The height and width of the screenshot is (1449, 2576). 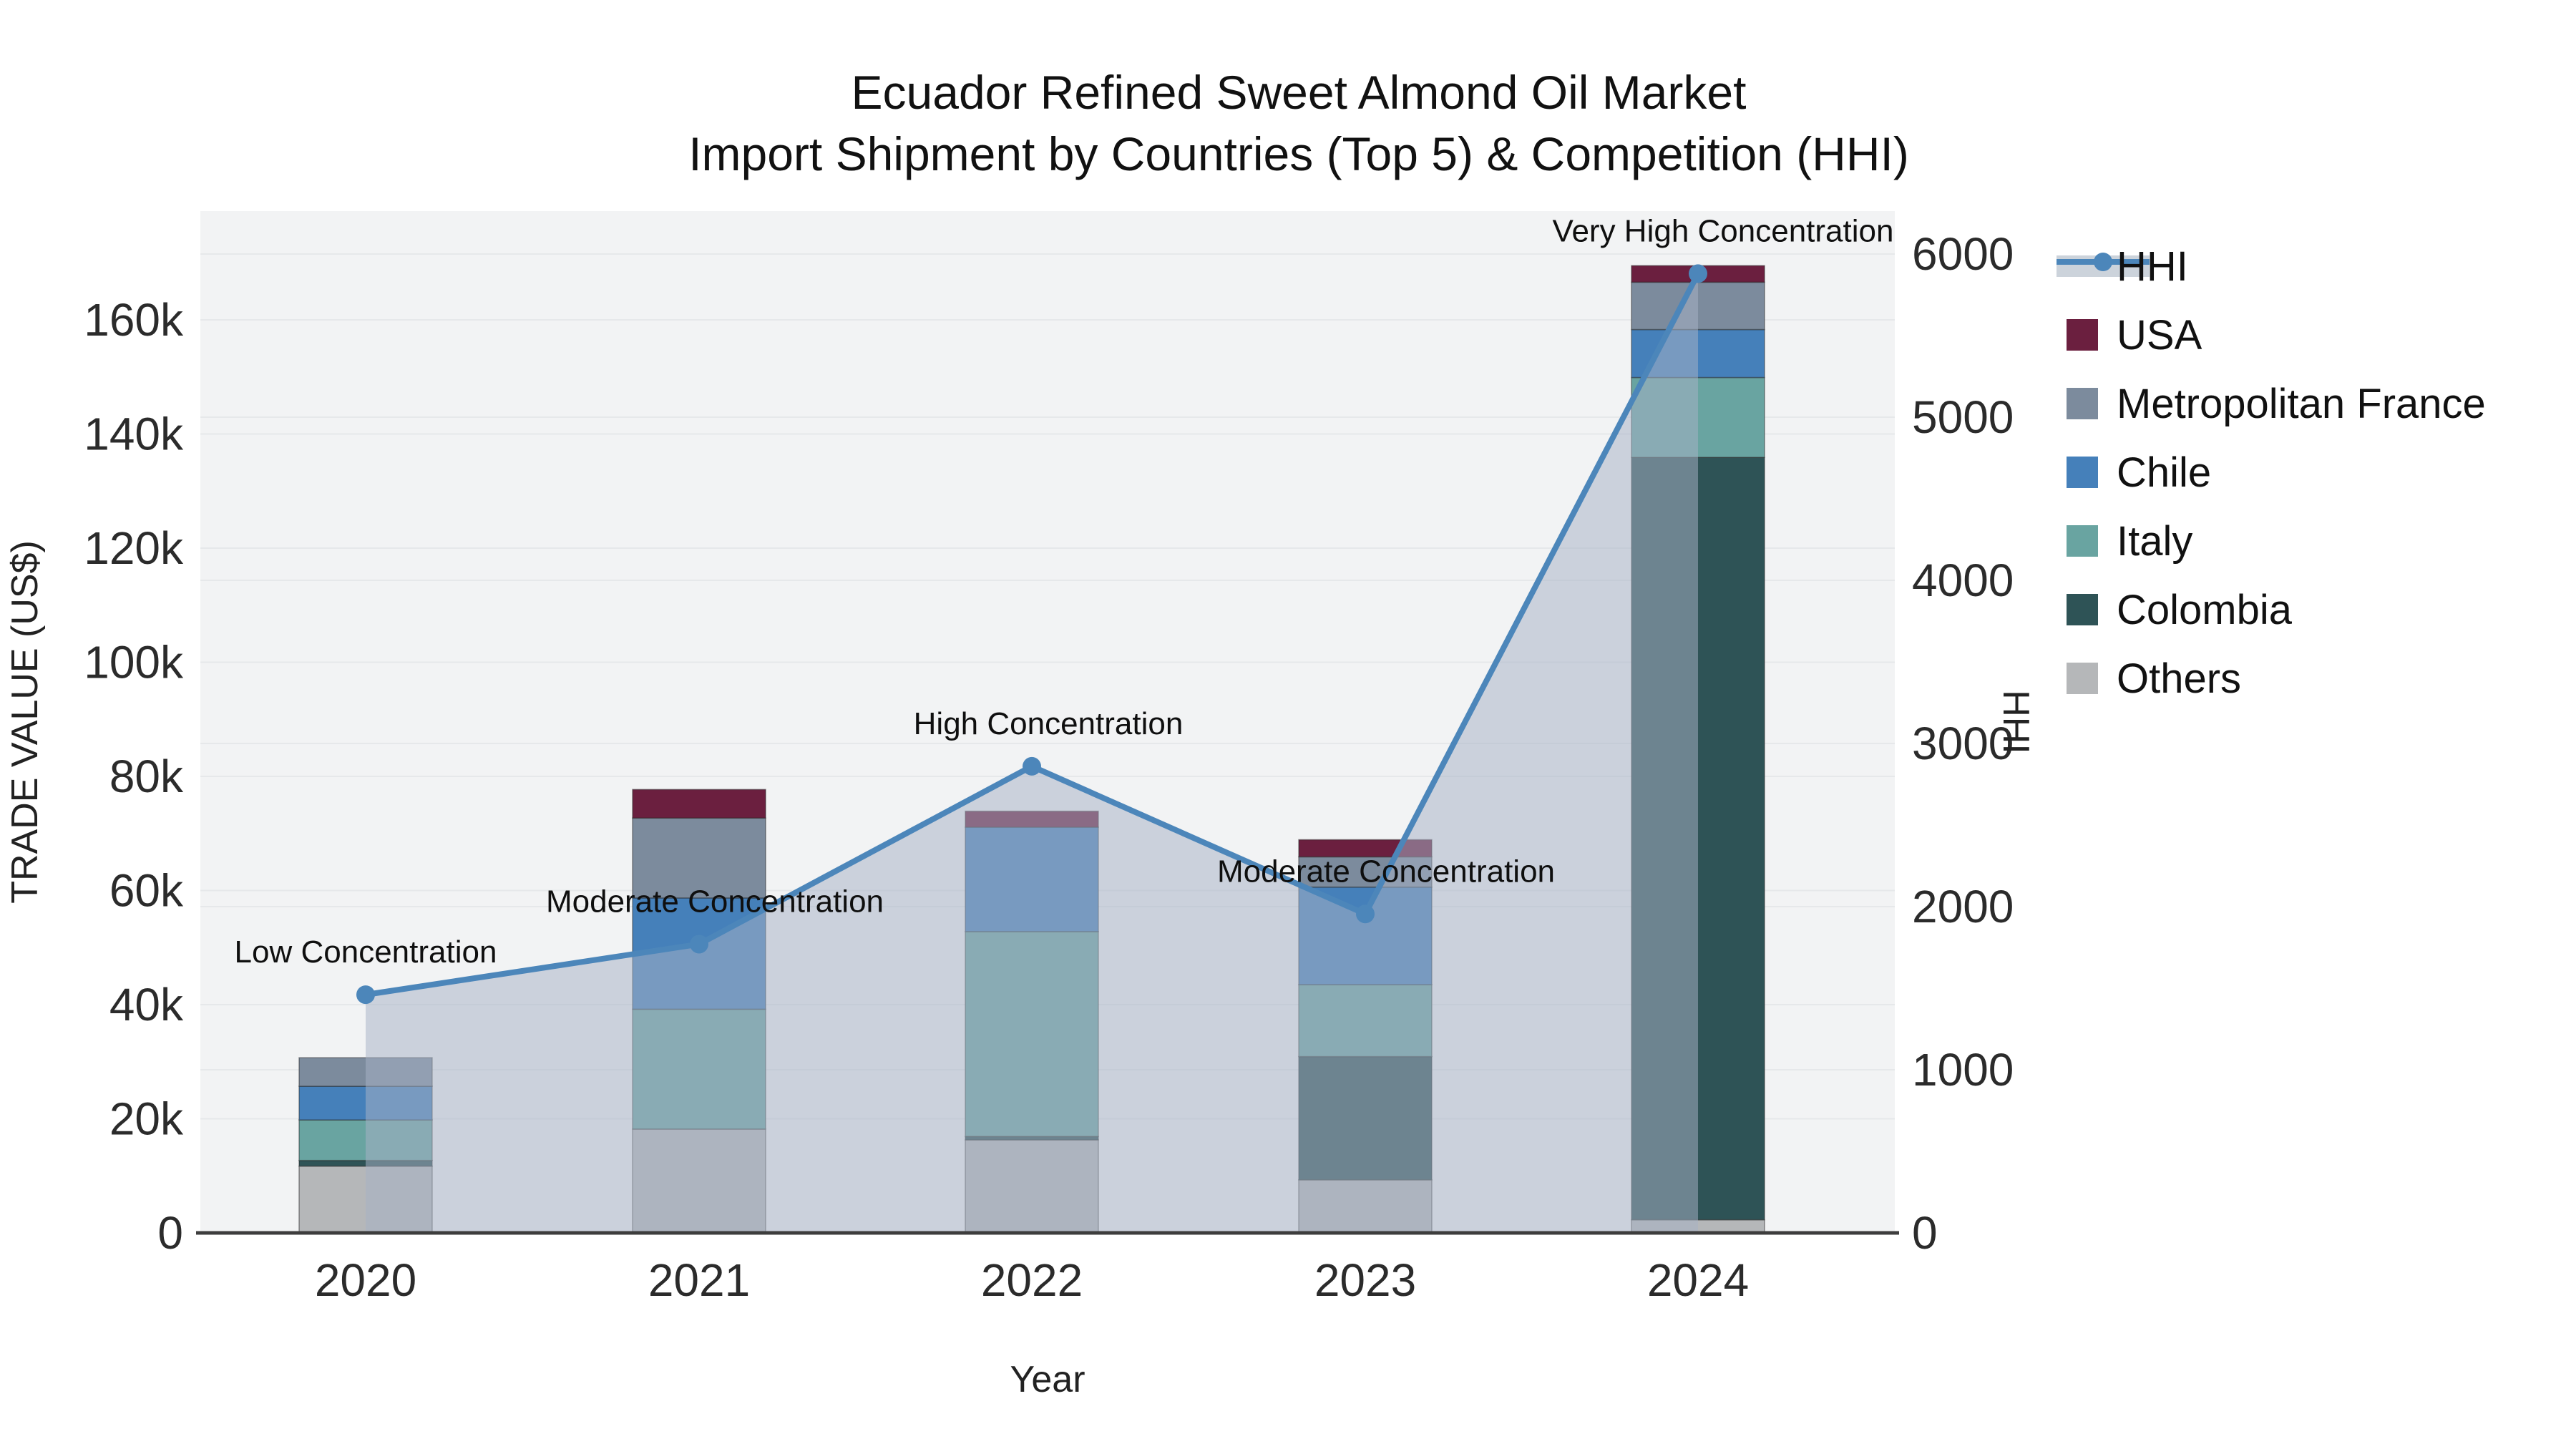 I want to click on bar-segment-metropolitan-france-2021, so click(x=699, y=858).